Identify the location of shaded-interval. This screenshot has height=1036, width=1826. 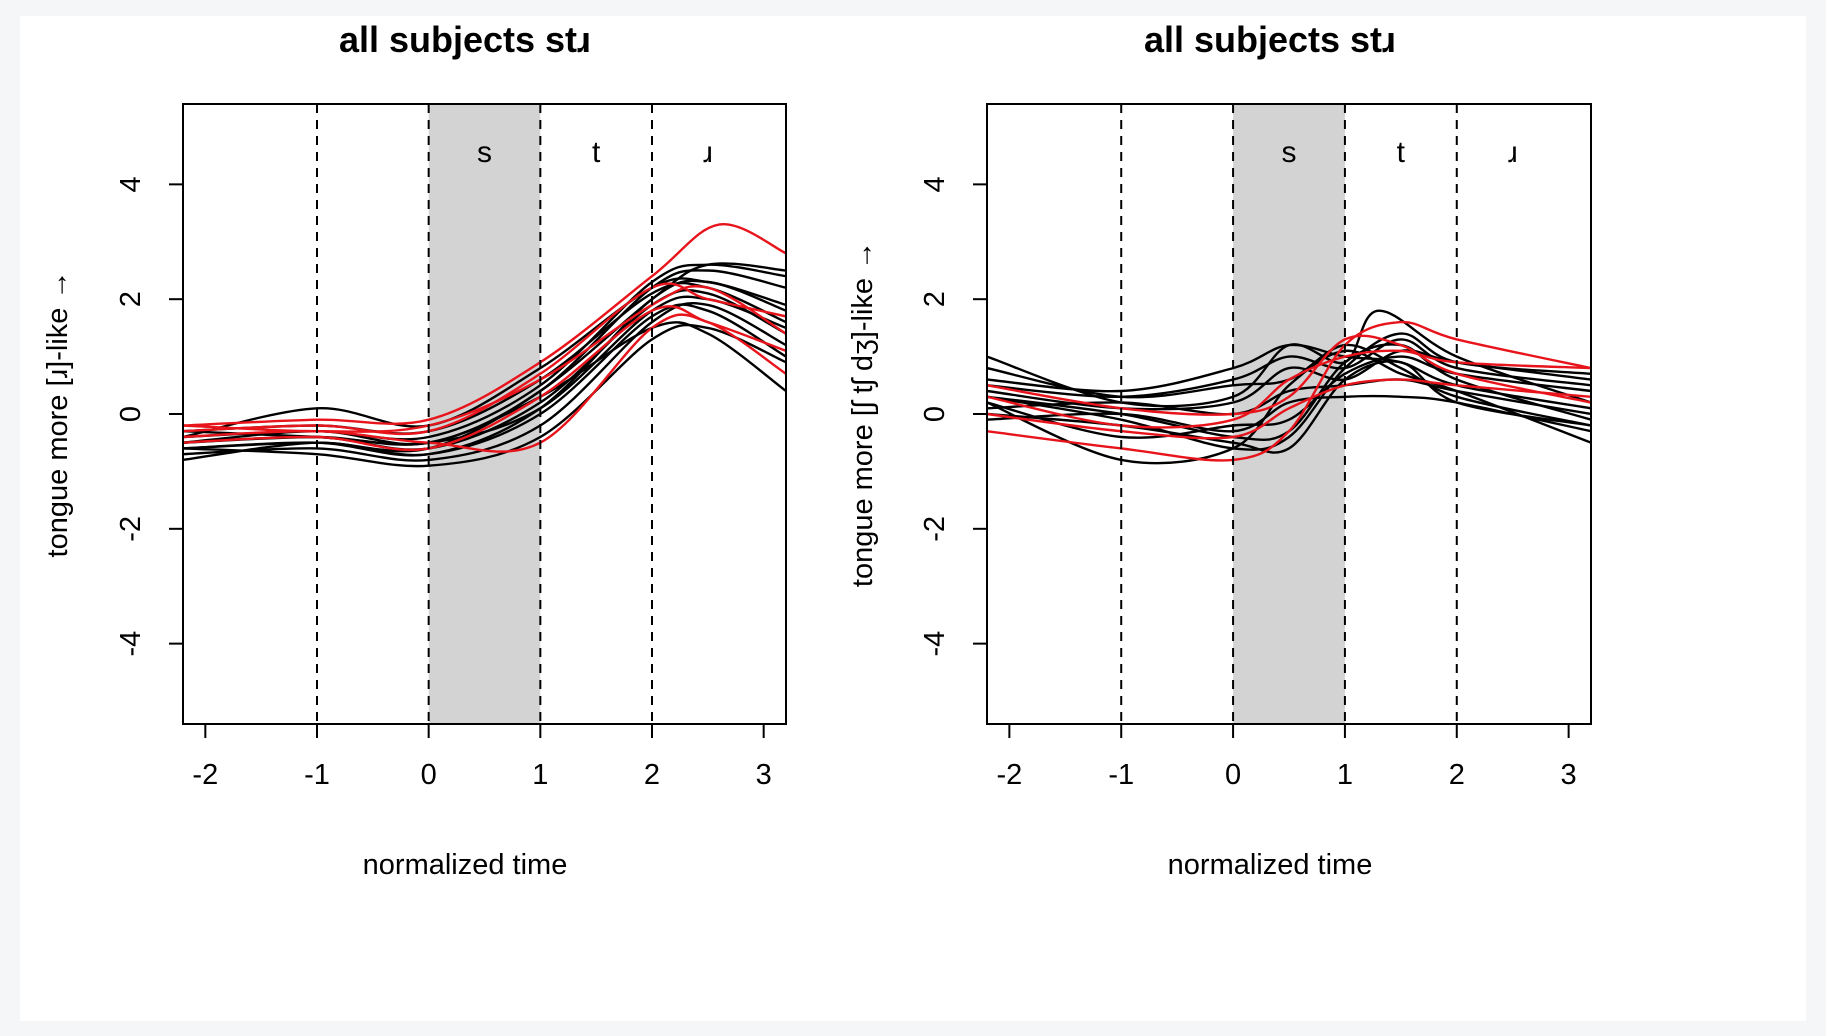
(1289, 414).